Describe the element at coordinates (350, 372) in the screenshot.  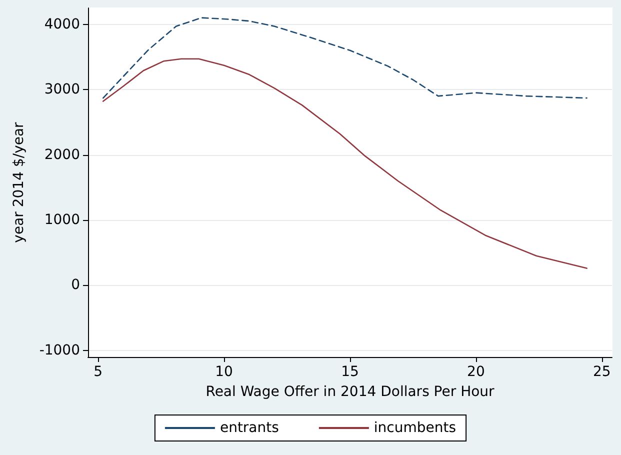
I see `x-tick-label: 15` at that location.